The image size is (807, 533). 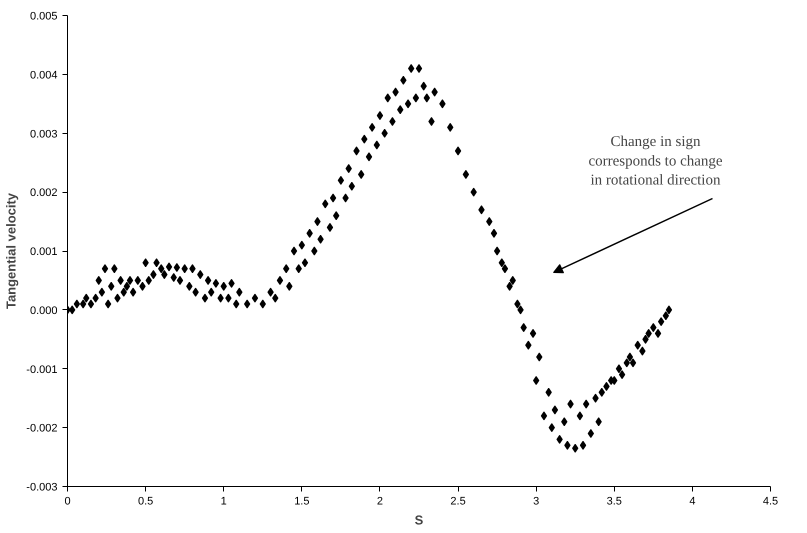 I want to click on x-axis-title: S, so click(x=419, y=520).